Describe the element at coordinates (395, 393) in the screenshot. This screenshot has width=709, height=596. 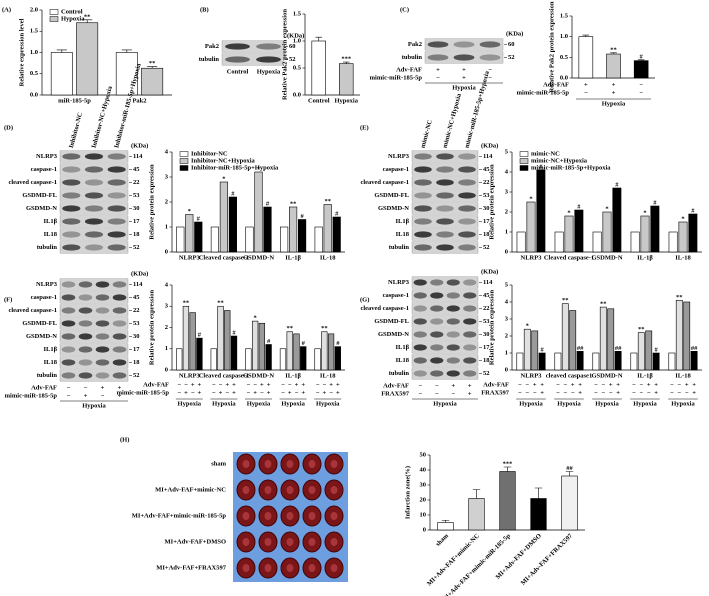
I see `treatment-name: FRAX597` at that location.